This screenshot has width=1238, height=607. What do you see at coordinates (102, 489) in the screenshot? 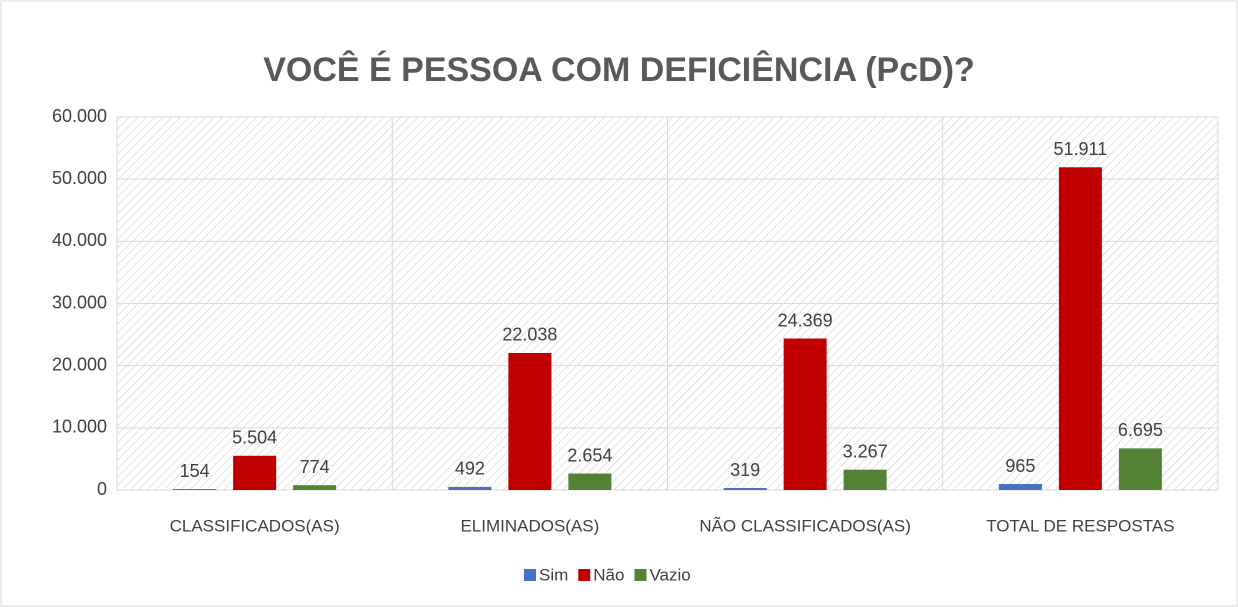
I see `y-tick-label: 0` at bounding box center [102, 489].